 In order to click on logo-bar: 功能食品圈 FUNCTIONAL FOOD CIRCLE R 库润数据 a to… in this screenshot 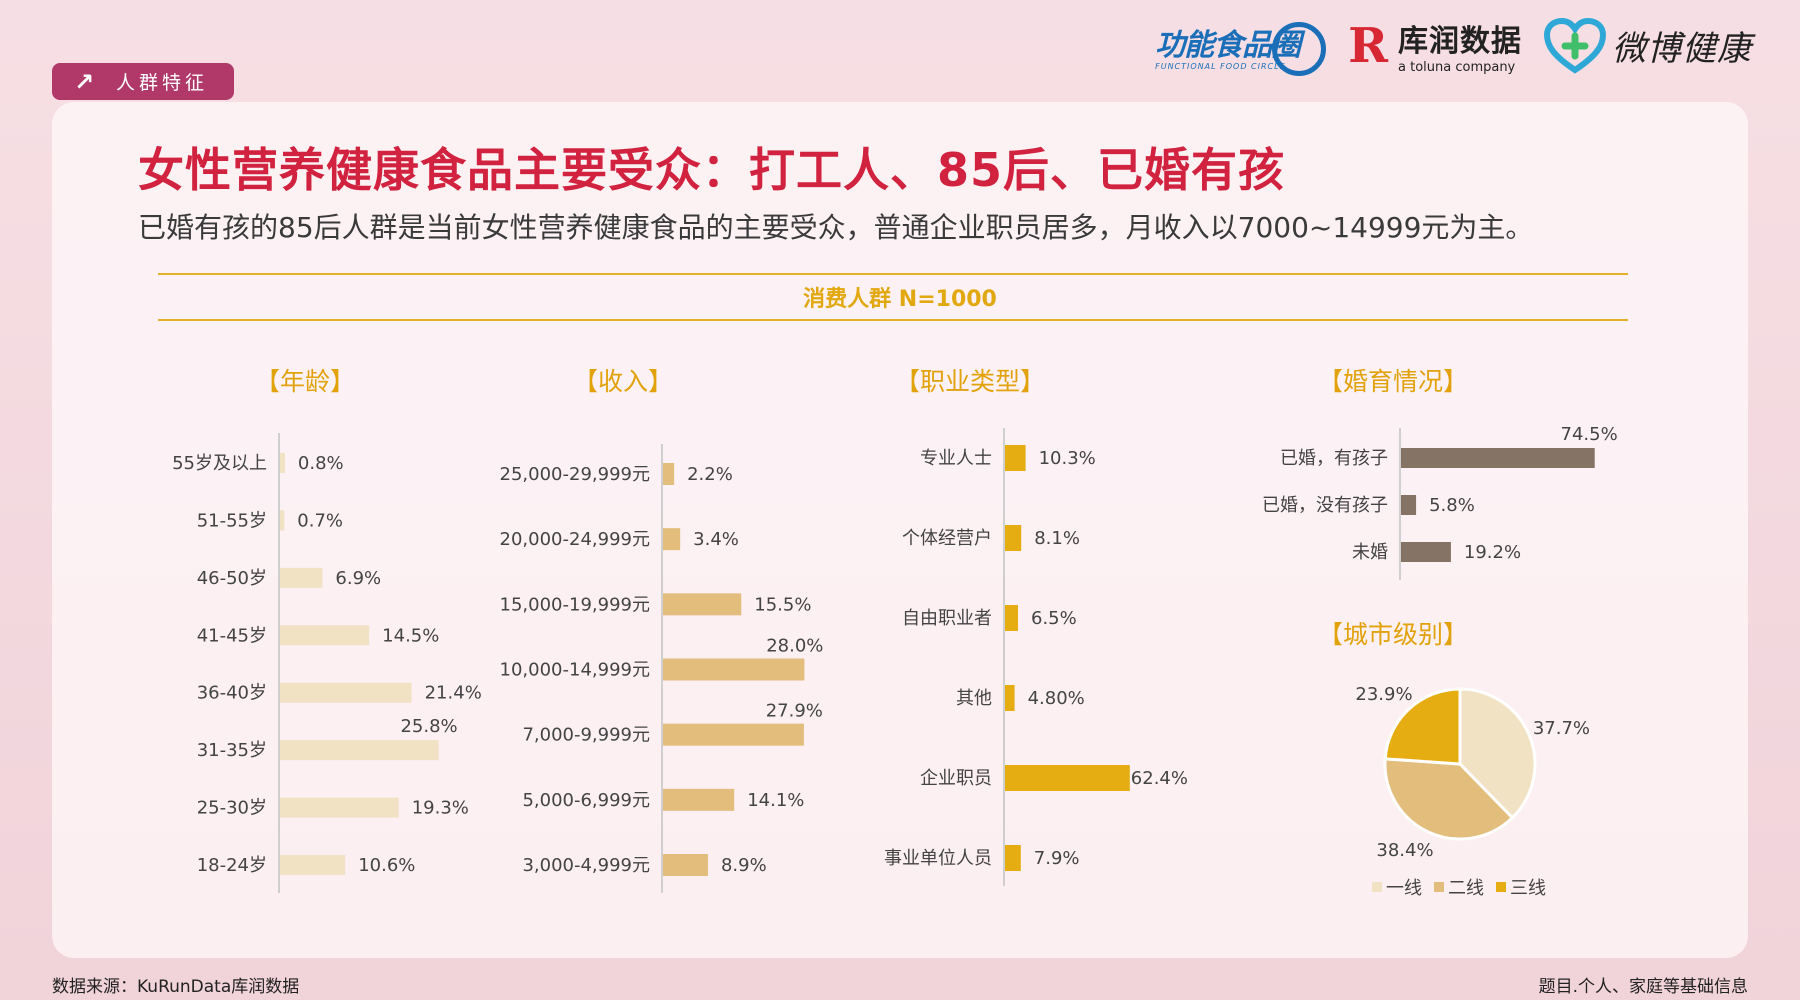, I will do `click(1453, 46)`.